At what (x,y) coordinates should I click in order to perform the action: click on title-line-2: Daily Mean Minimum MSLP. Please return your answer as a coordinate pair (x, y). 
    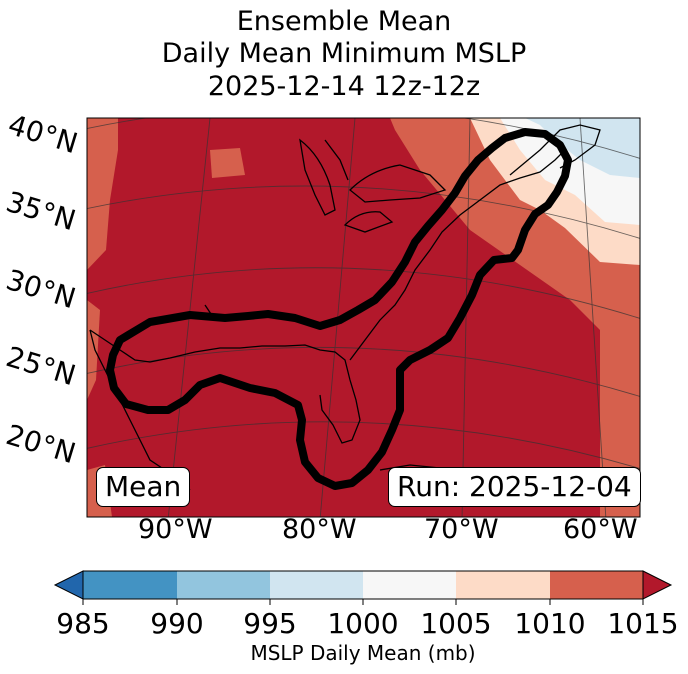
    Looking at the image, I should click on (344, 53).